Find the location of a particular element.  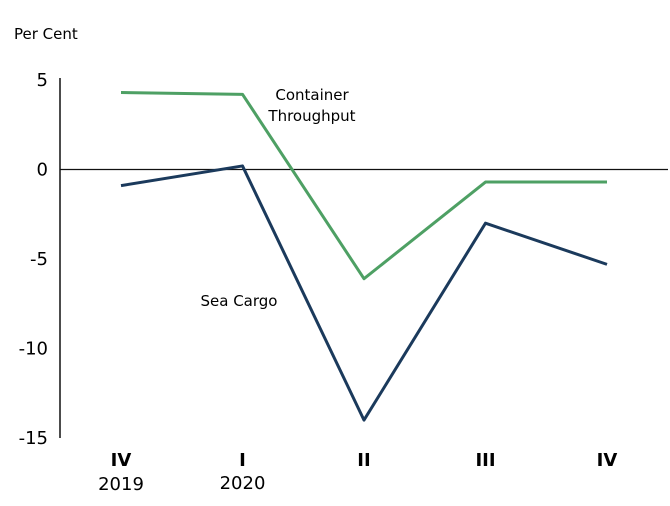

x-tick-quarter: III is located at coordinates (485, 460).